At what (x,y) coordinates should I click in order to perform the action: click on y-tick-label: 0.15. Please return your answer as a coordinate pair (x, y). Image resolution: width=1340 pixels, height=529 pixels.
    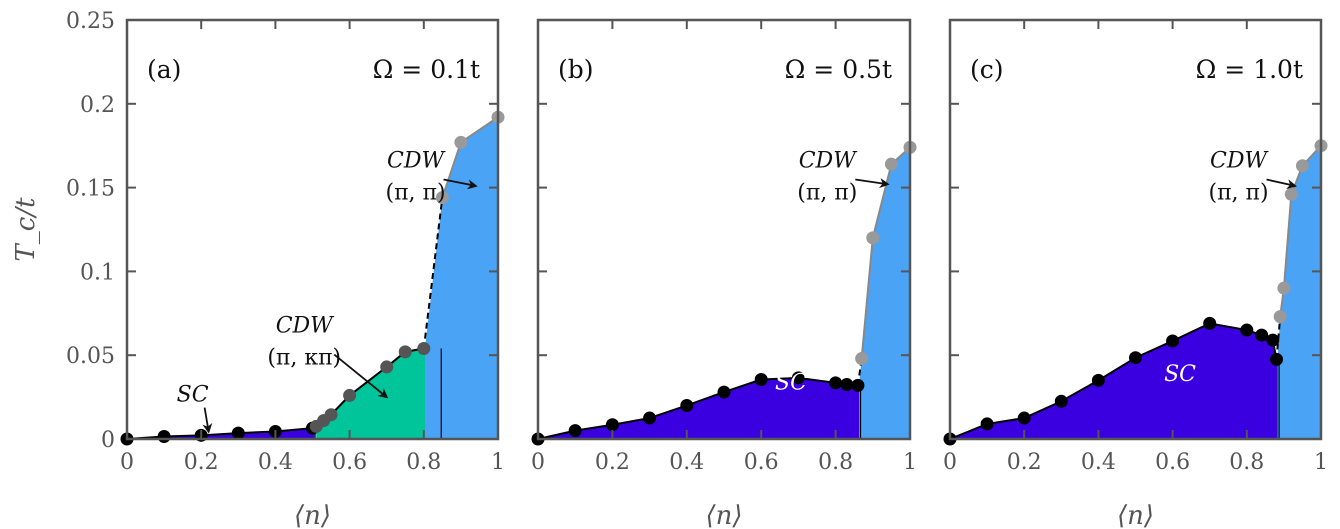
    Looking at the image, I should click on (90, 189).